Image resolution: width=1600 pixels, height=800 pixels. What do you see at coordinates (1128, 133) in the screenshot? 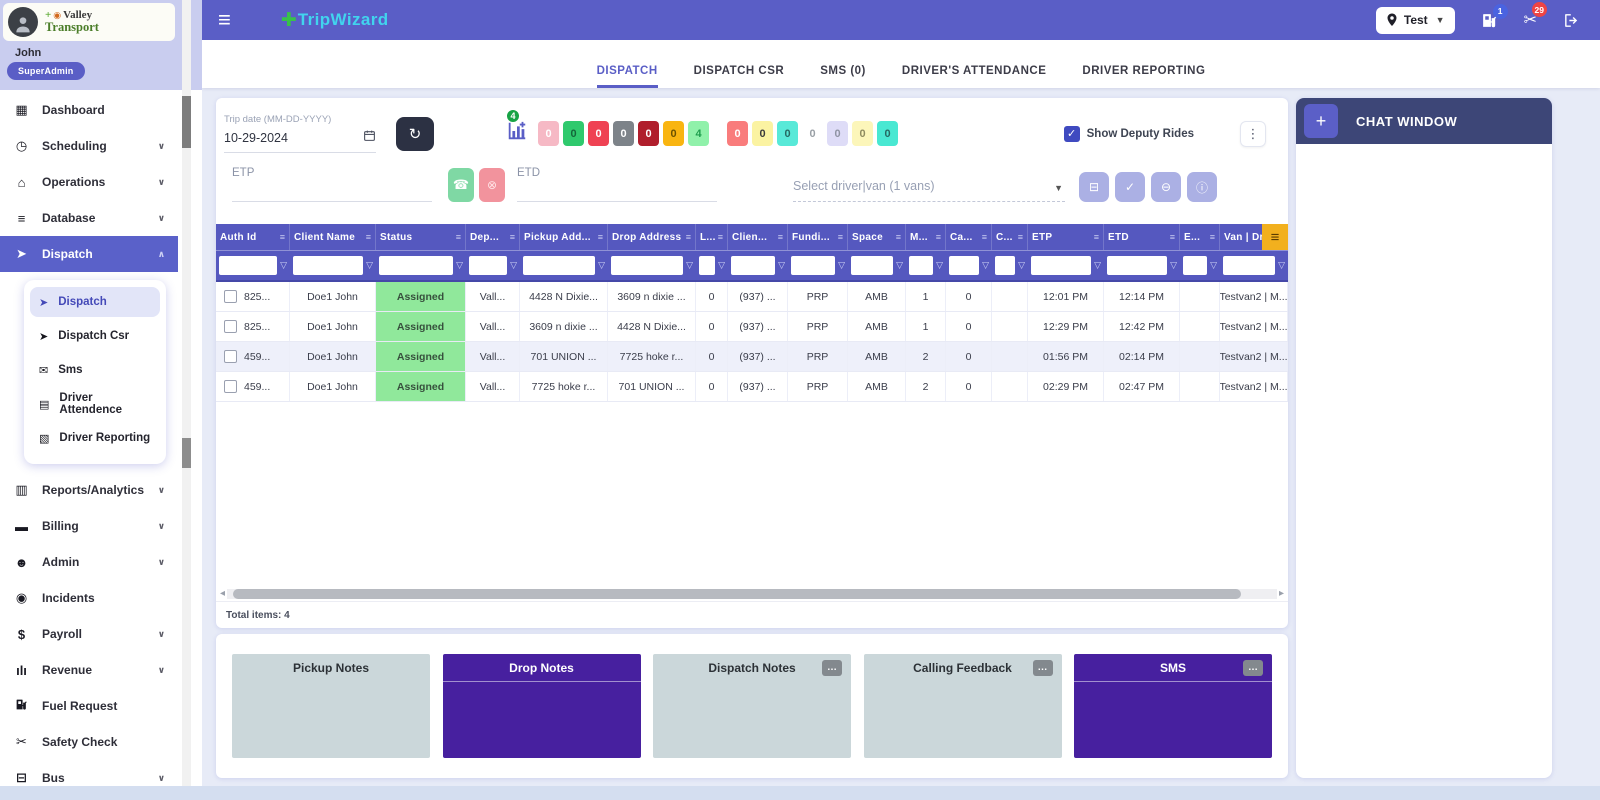
I see `show-deputy-rides: ✓ Show Deputy Rides` at bounding box center [1128, 133].